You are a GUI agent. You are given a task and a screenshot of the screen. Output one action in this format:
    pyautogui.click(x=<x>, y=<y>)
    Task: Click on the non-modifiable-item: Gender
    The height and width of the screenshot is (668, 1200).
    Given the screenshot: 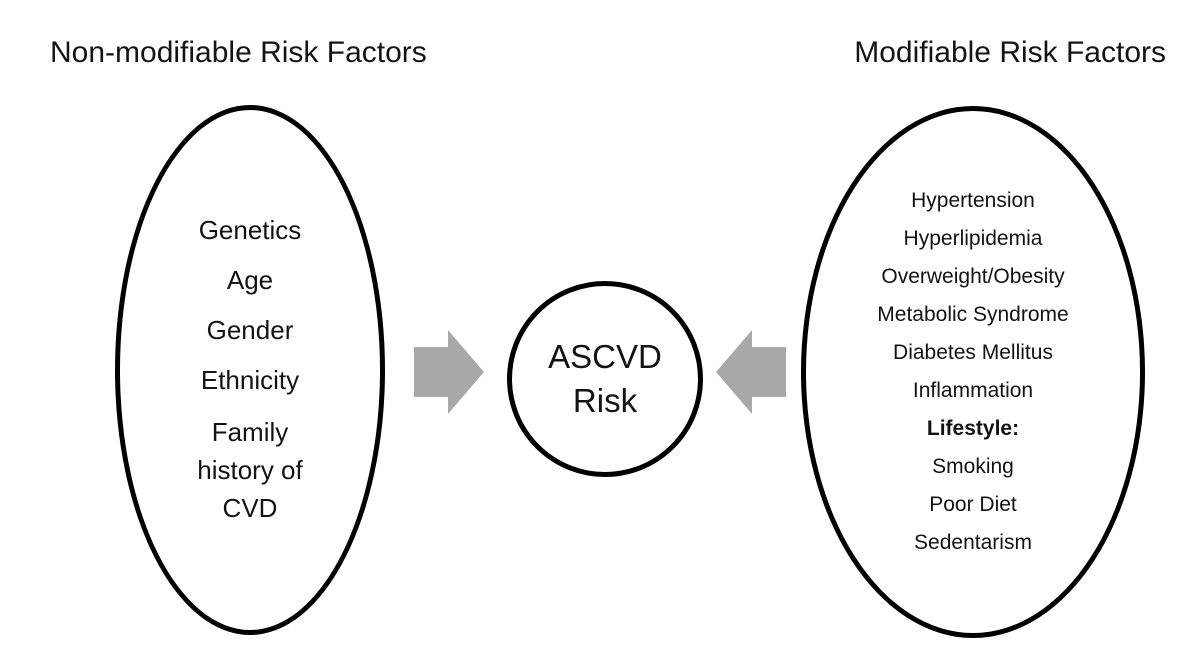 What is the action you would take?
    pyautogui.click(x=250, y=330)
    